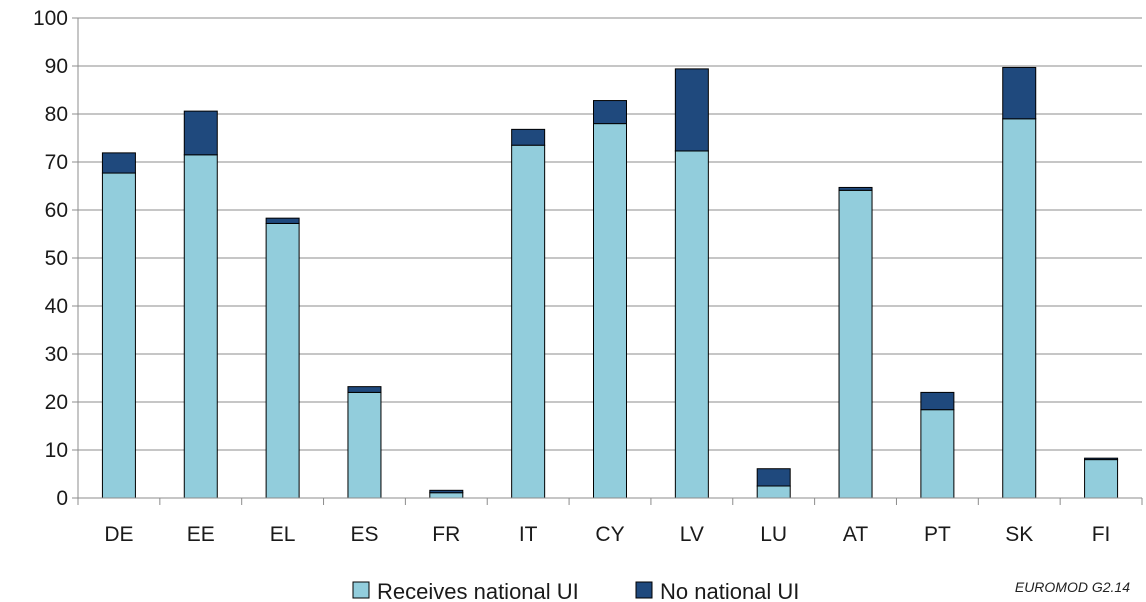 This screenshot has width=1146, height=602. Describe the element at coordinates (364, 389) in the screenshot. I see `bar-es-no-ui` at that location.